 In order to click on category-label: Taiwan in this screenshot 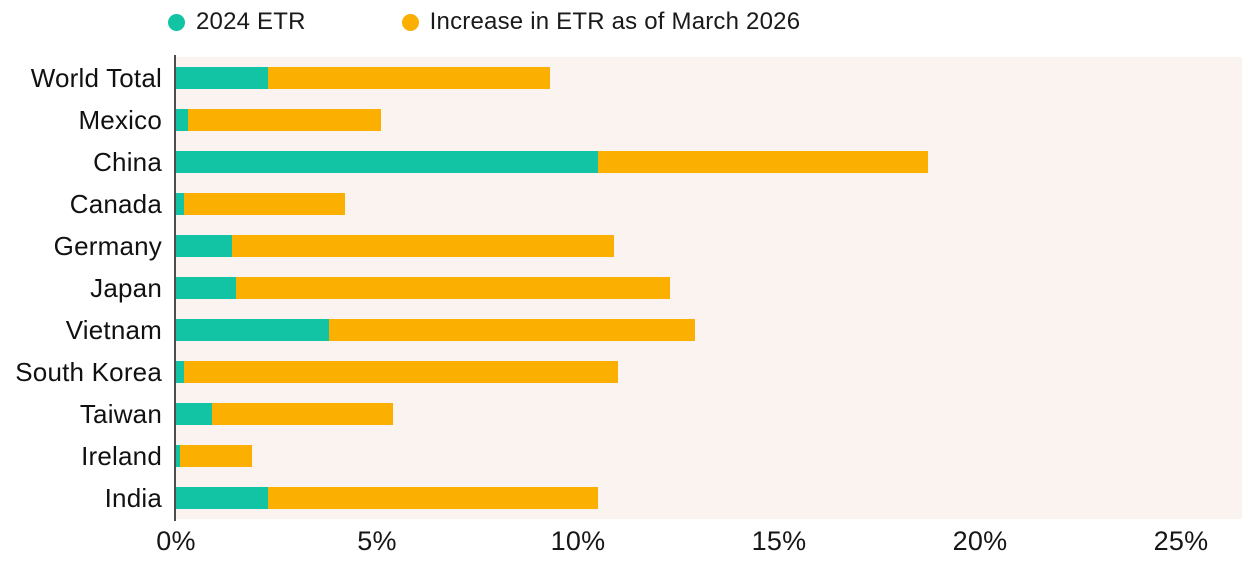, I will do `click(120, 413)`.